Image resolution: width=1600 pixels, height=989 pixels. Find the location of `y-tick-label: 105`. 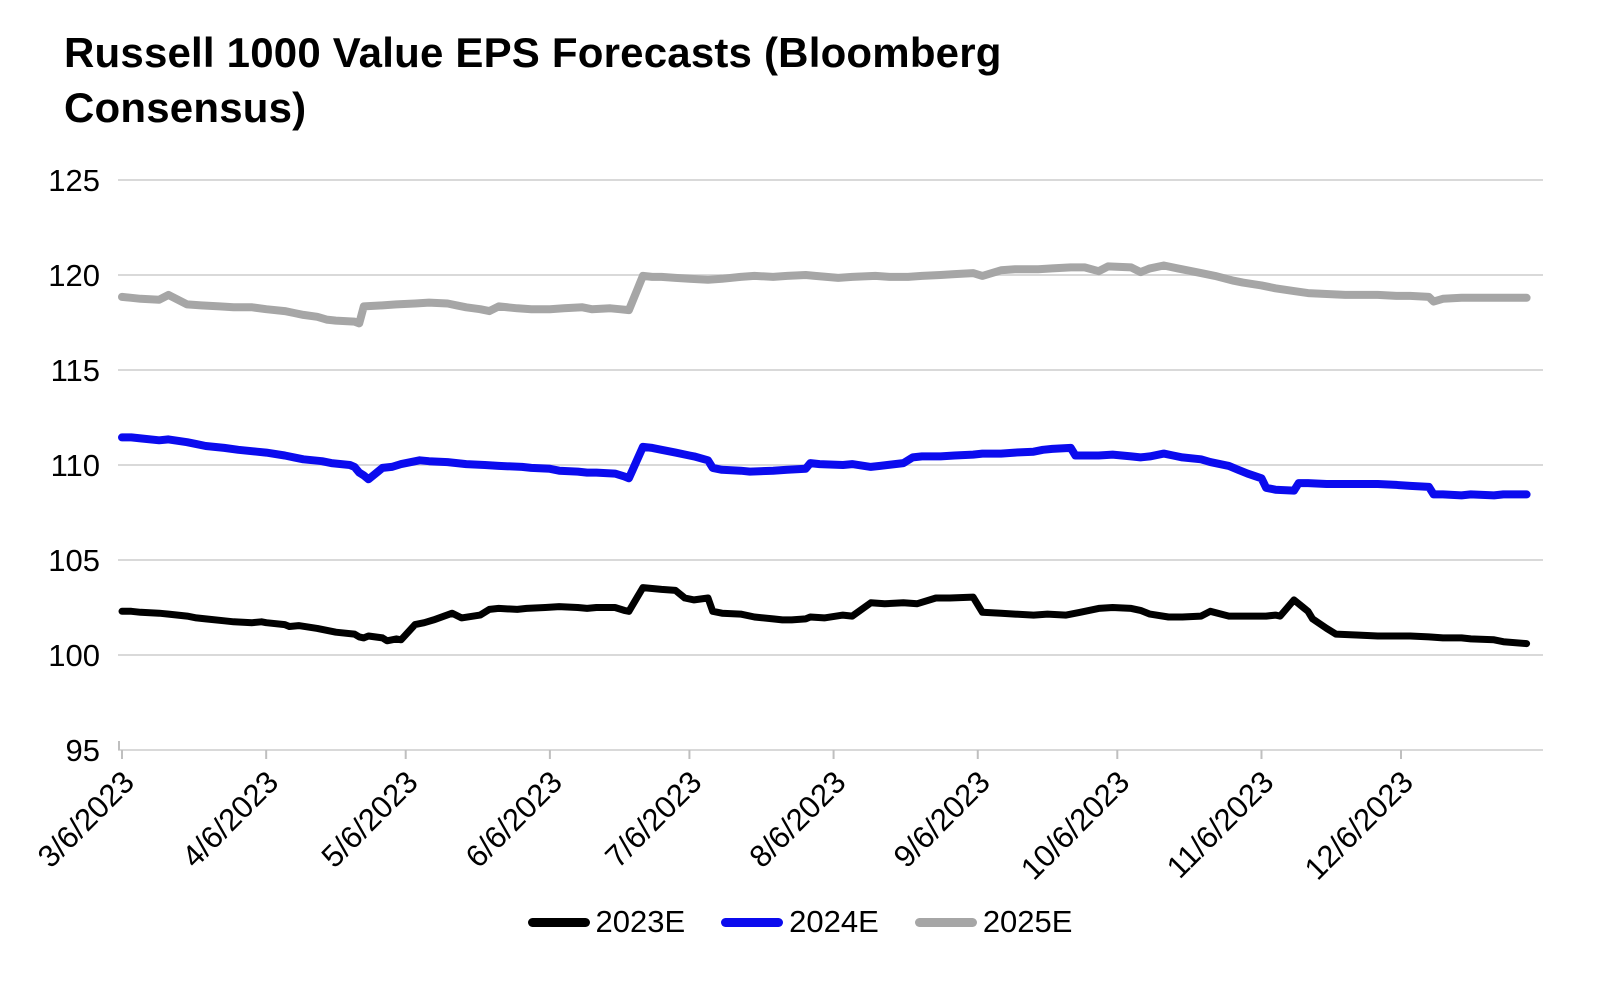

y-tick-label: 105 is located at coordinates (74, 560).